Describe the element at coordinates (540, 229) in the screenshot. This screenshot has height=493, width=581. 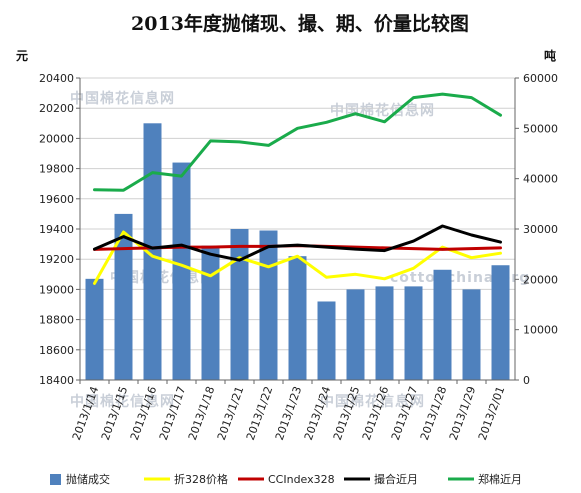
I see `right-tick-label: 30000` at that location.